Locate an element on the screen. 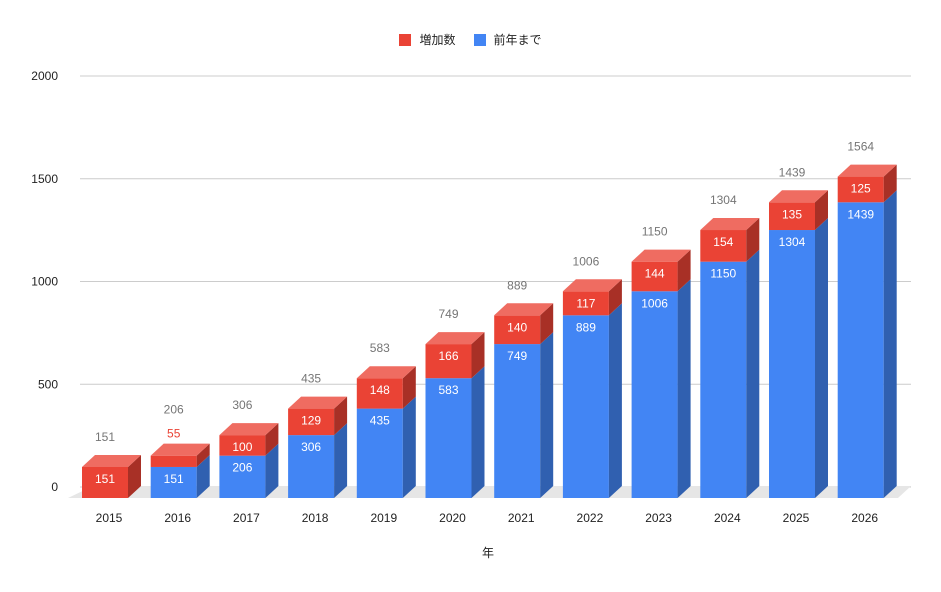 This screenshot has width=941, height=592. x-tick-label: 2024 is located at coordinates (727, 518).